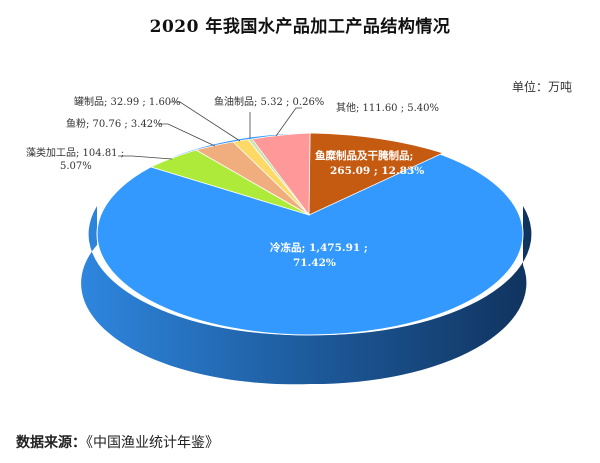  I want to click on chart-title: 2020 年我国水产品加工产品结构情况, so click(300, 27).